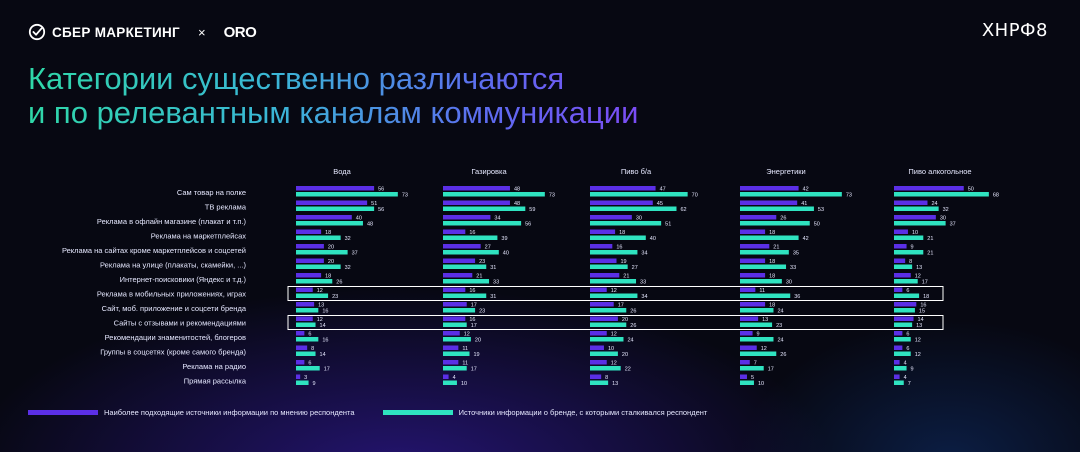 This screenshot has height=452, width=1080. I want to click on sber-logo-icon, so click(37, 32).